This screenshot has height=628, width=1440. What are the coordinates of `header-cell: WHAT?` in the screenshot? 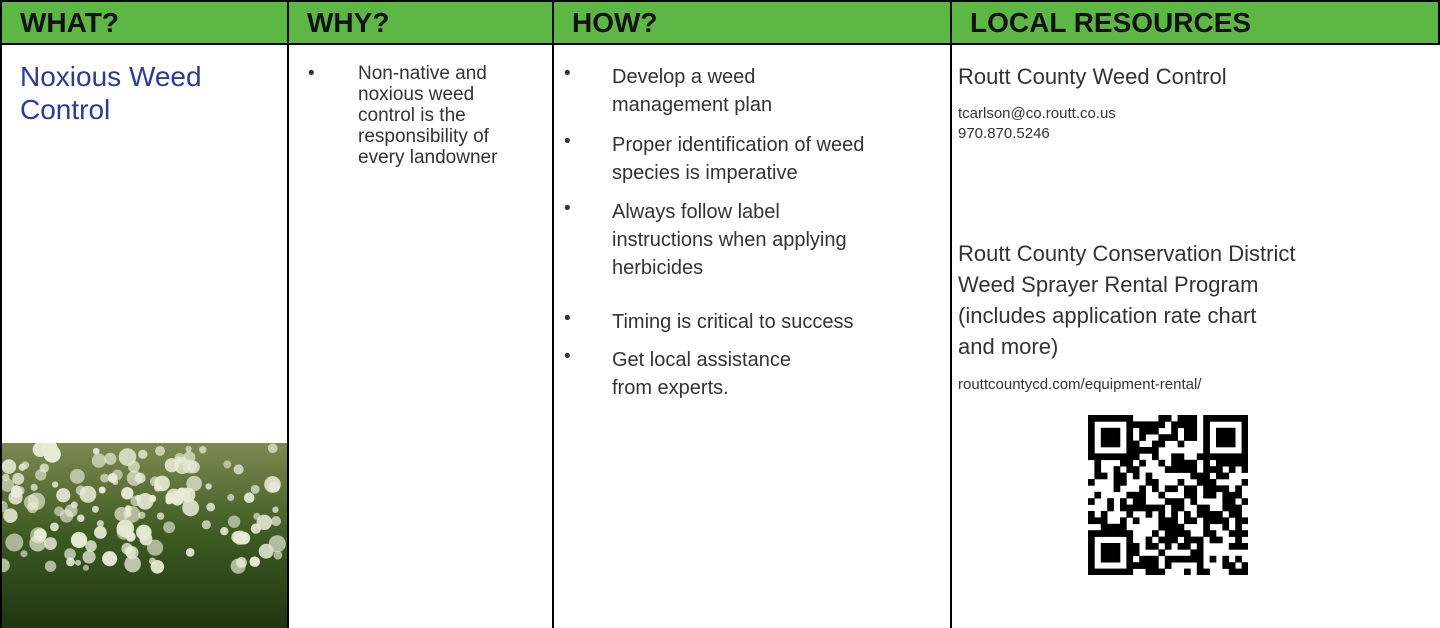 It's located at (144, 22).